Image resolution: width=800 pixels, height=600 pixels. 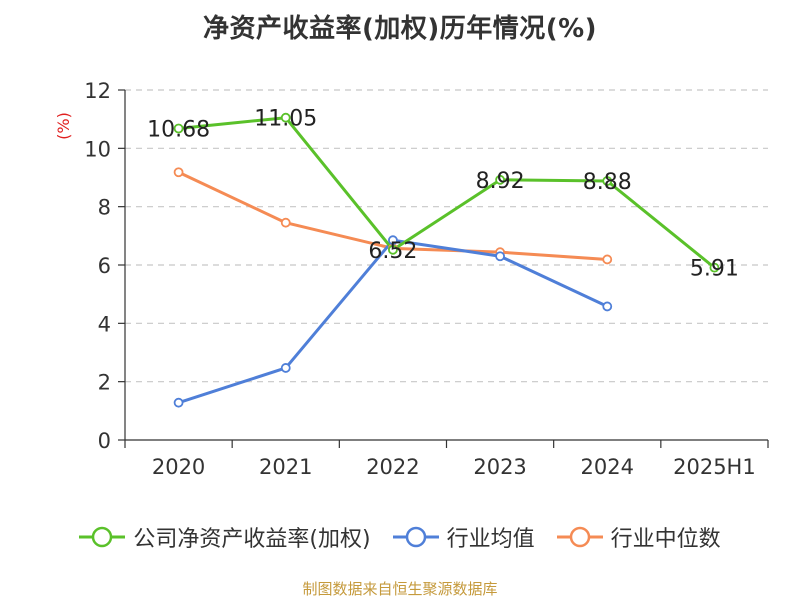 What do you see at coordinates (104, 208) in the screenshot?
I see `y-tick-label: 8` at bounding box center [104, 208].